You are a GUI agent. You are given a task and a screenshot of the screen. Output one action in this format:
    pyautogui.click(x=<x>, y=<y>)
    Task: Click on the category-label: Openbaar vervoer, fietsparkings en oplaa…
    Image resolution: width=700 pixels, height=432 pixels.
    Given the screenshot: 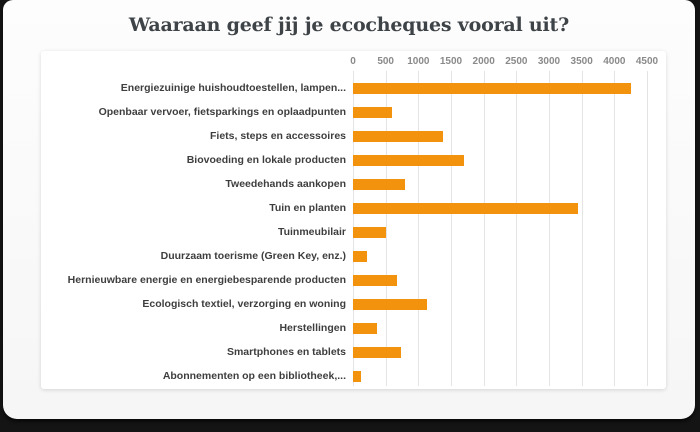 What is the action you would take?
    pyautogui.click(x=222, y=112)
    